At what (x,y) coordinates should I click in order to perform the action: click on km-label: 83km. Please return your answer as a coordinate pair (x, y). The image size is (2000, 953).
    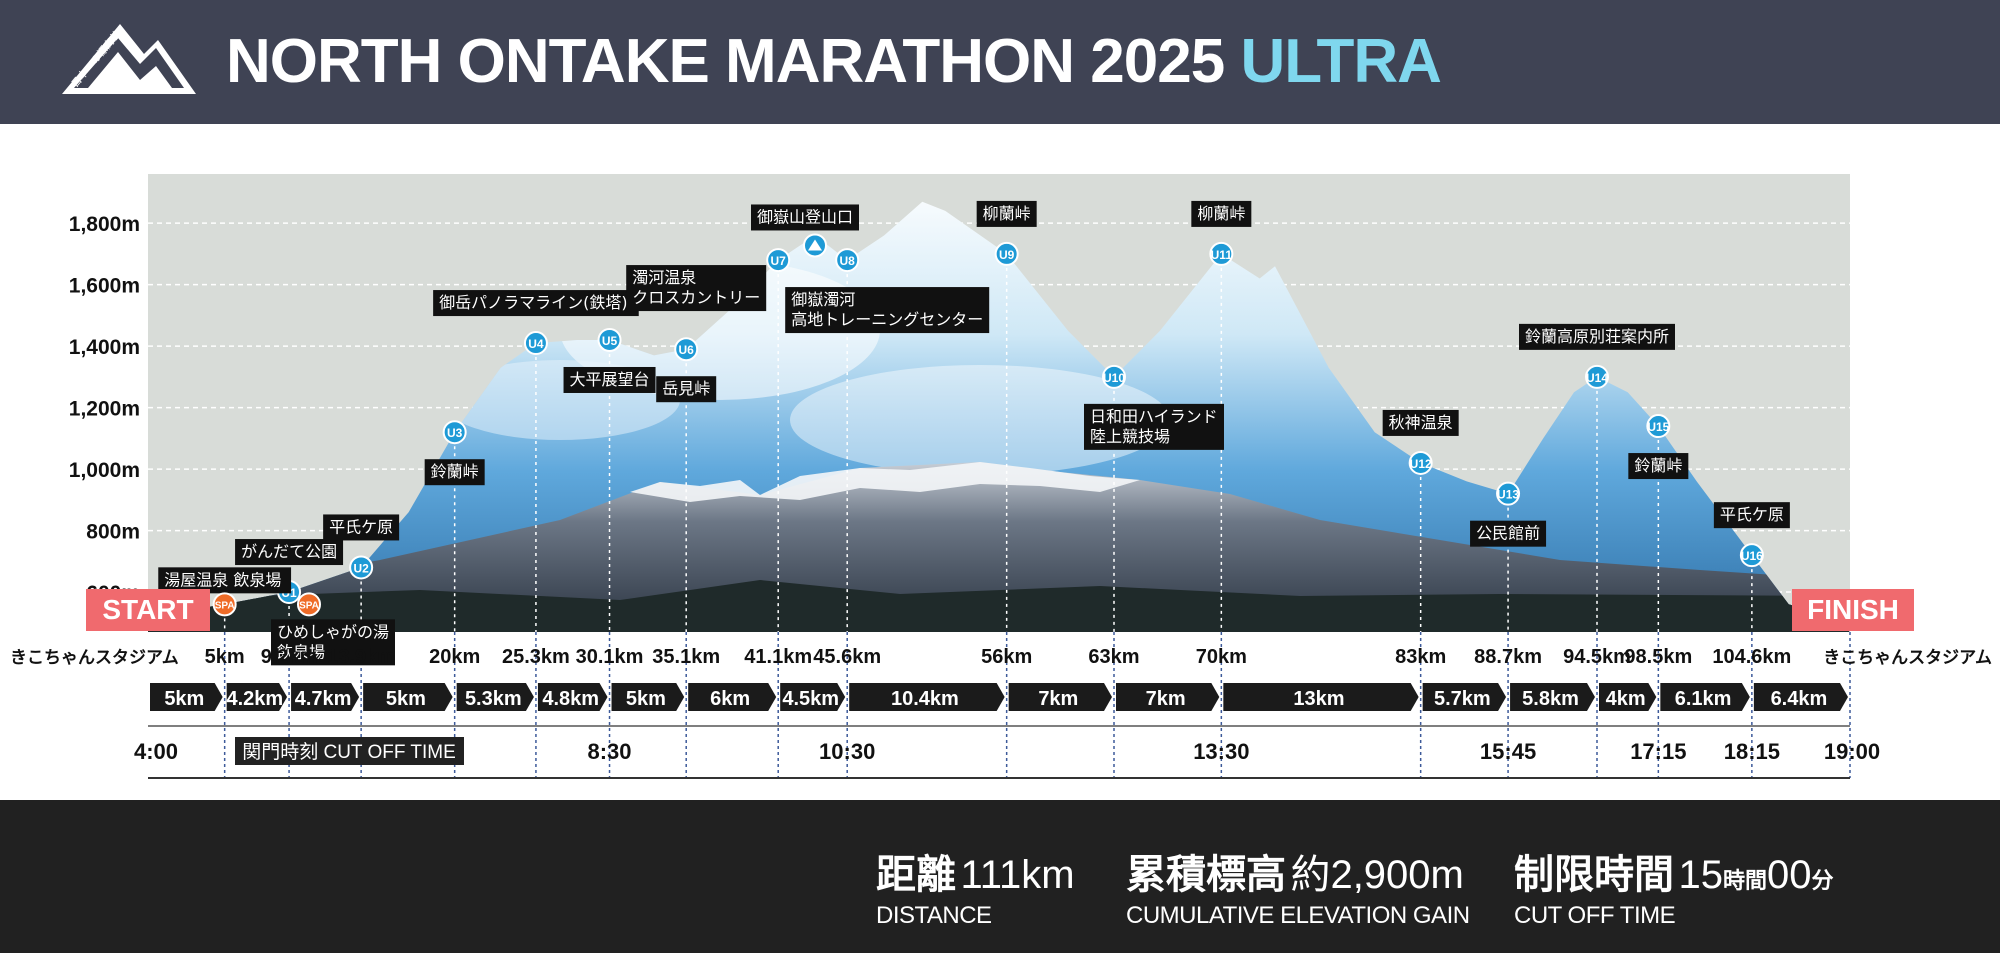
    Looking at the image, I should click on (1420, 657).